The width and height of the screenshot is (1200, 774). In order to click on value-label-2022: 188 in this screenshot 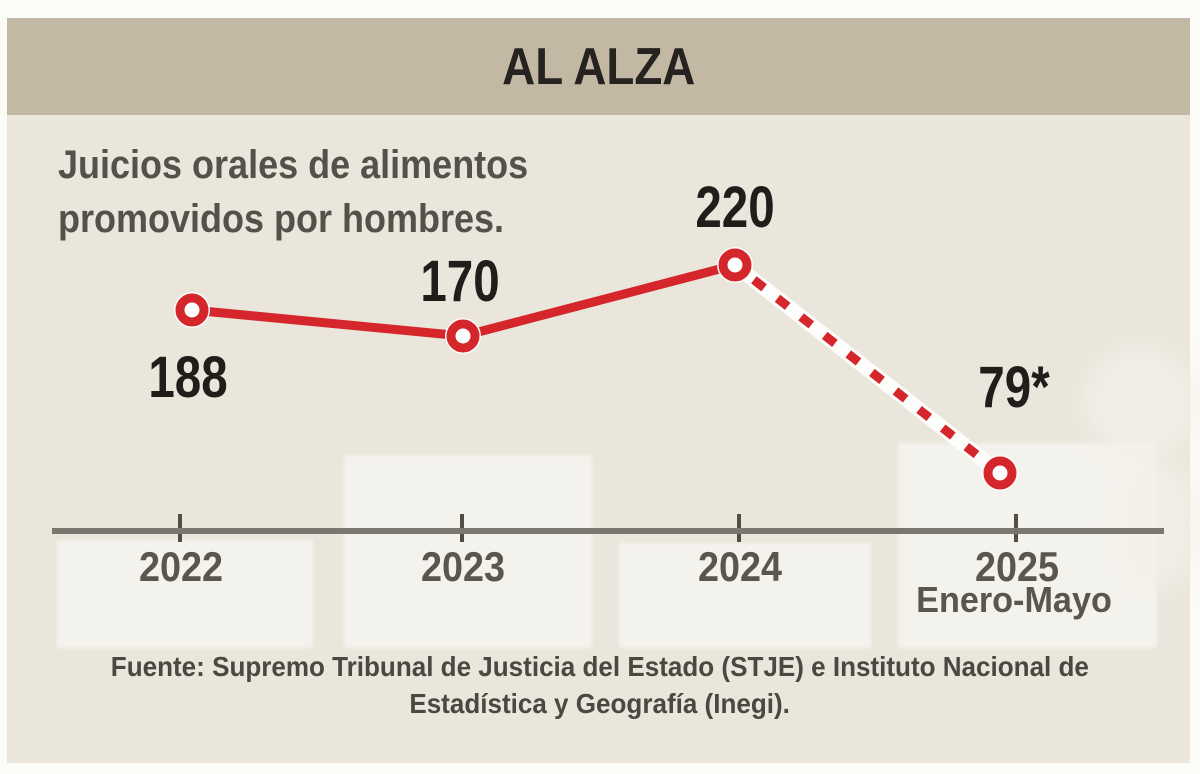, I will do `click(188, 377)`.